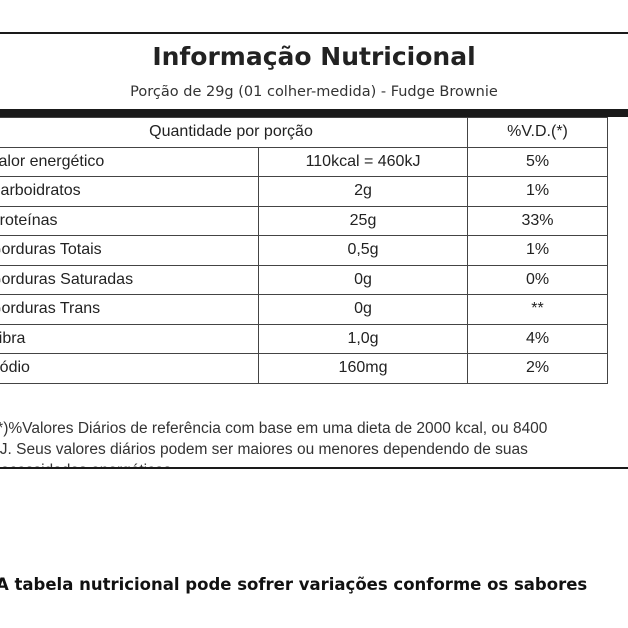 The width and height of the screenshot is (628, 628). I want to click on table-row: Gorduras Trans 0g **, so click(304, 309).